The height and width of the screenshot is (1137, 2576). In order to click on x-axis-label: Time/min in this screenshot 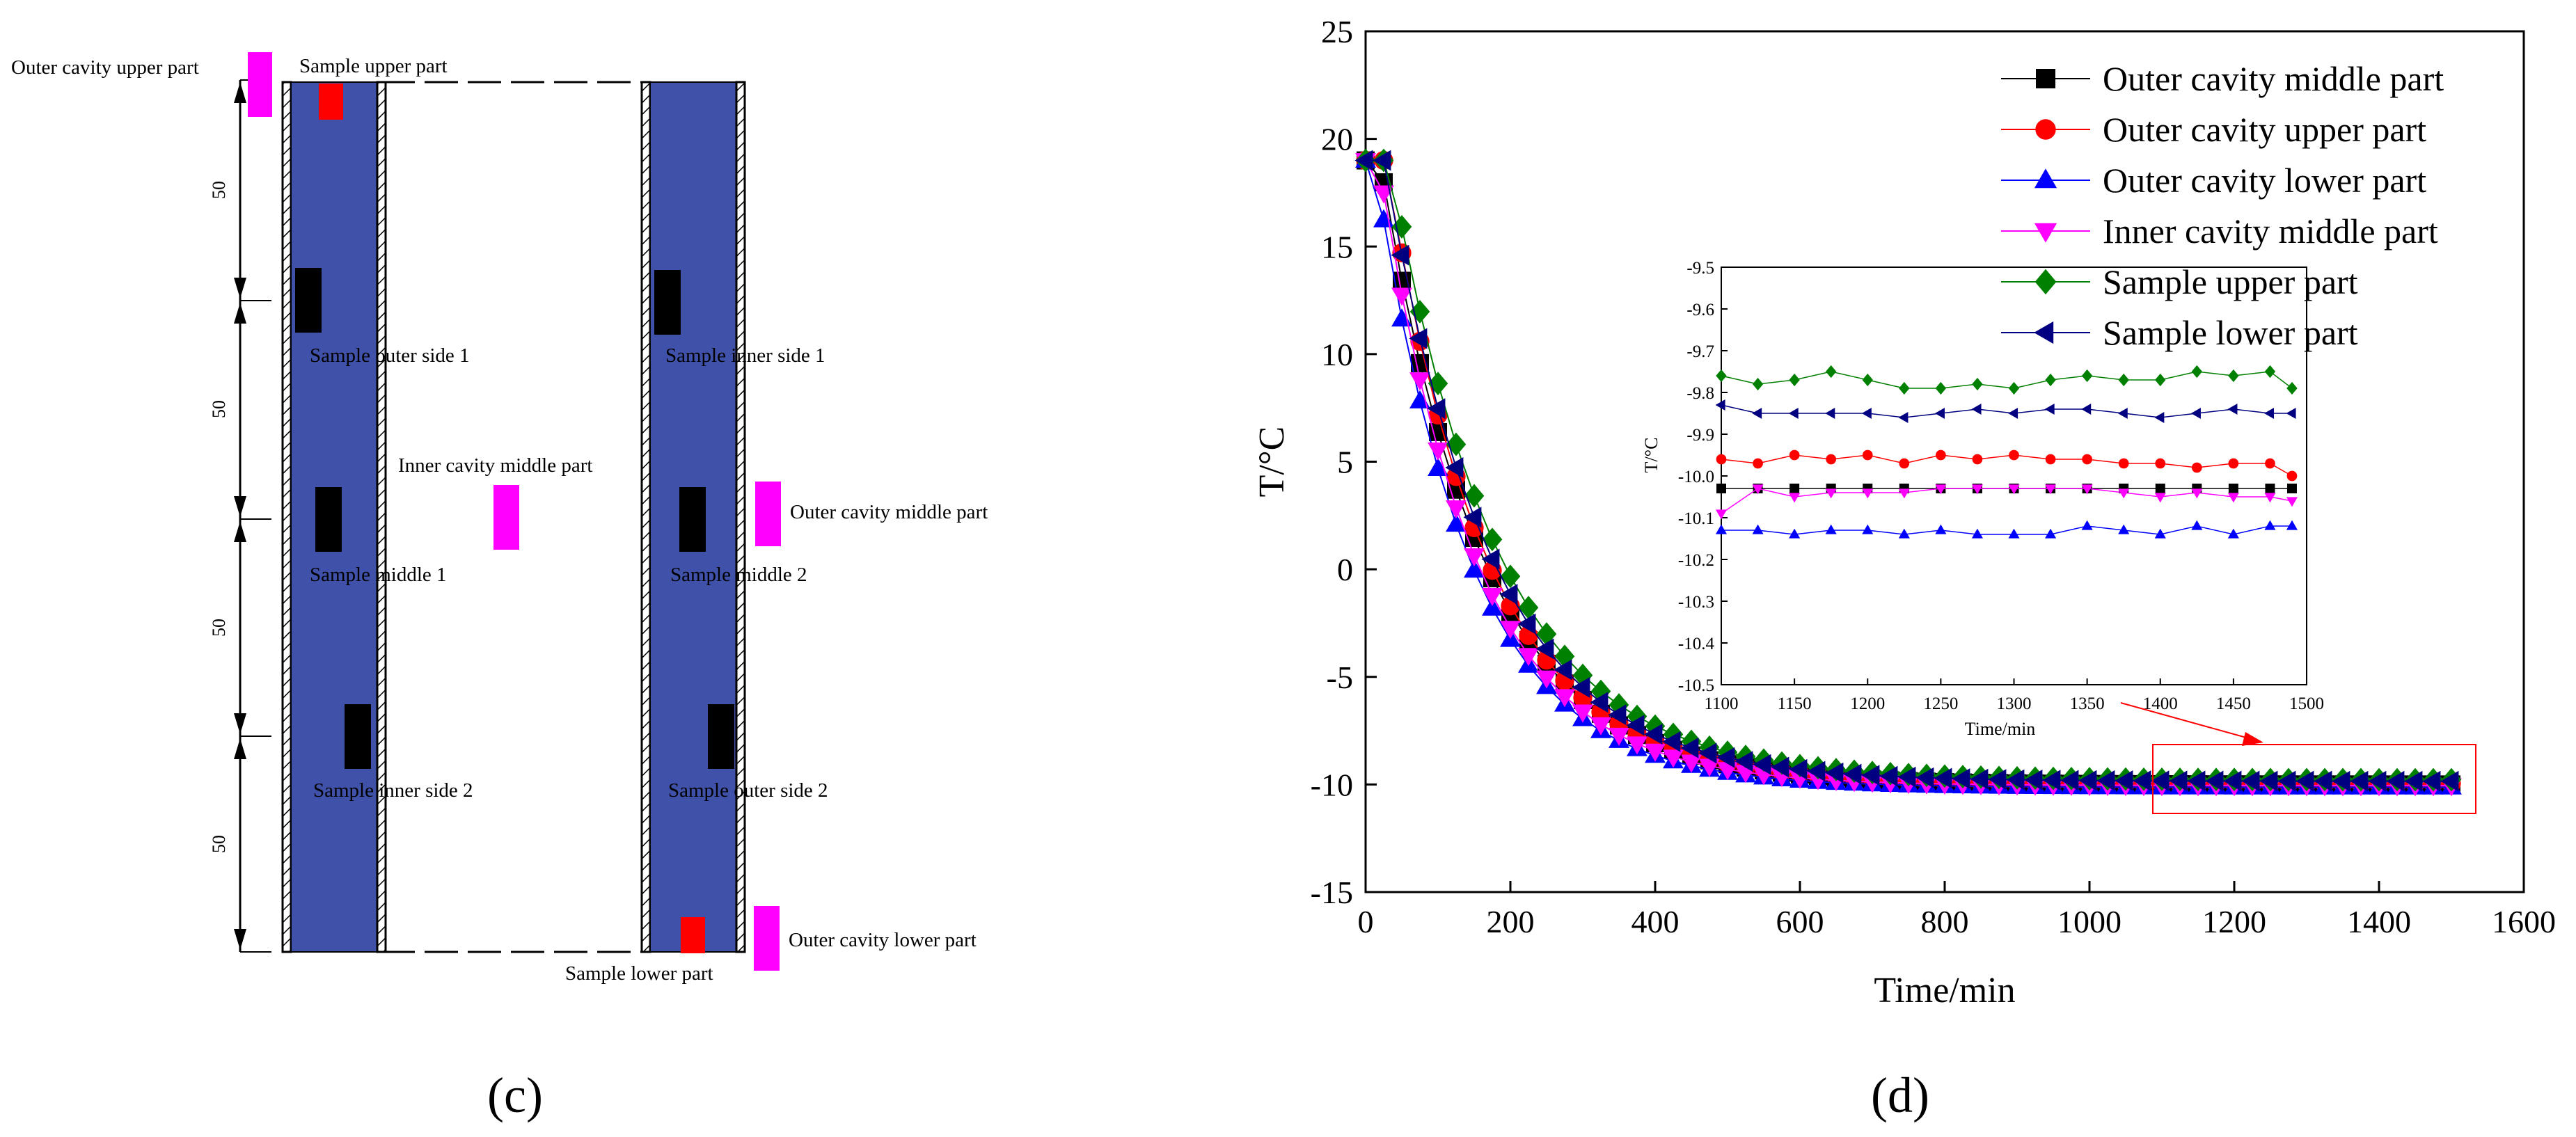, I will do `click(1944, 991)`.